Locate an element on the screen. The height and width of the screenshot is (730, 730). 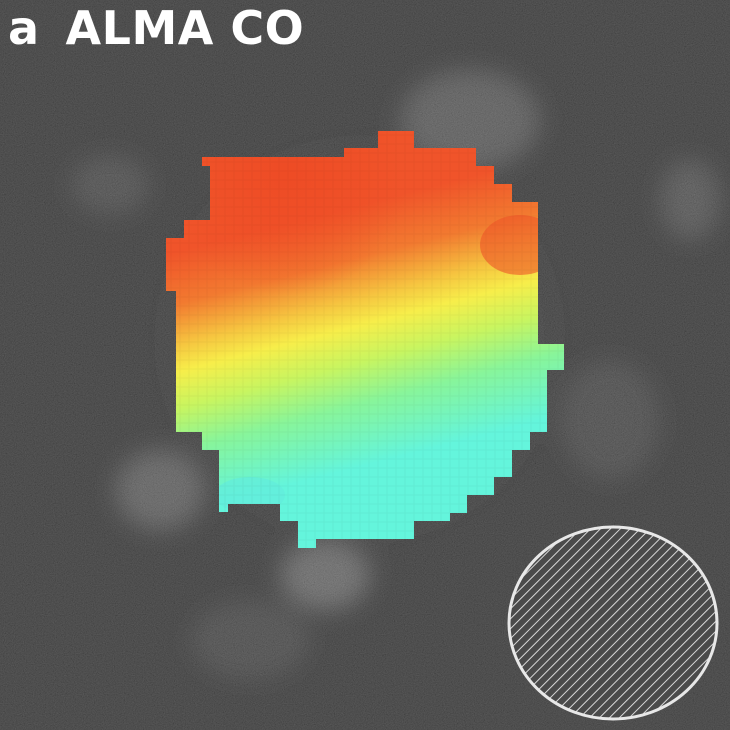
panel-title: ALMA CO is located at coordinates (185, 28).